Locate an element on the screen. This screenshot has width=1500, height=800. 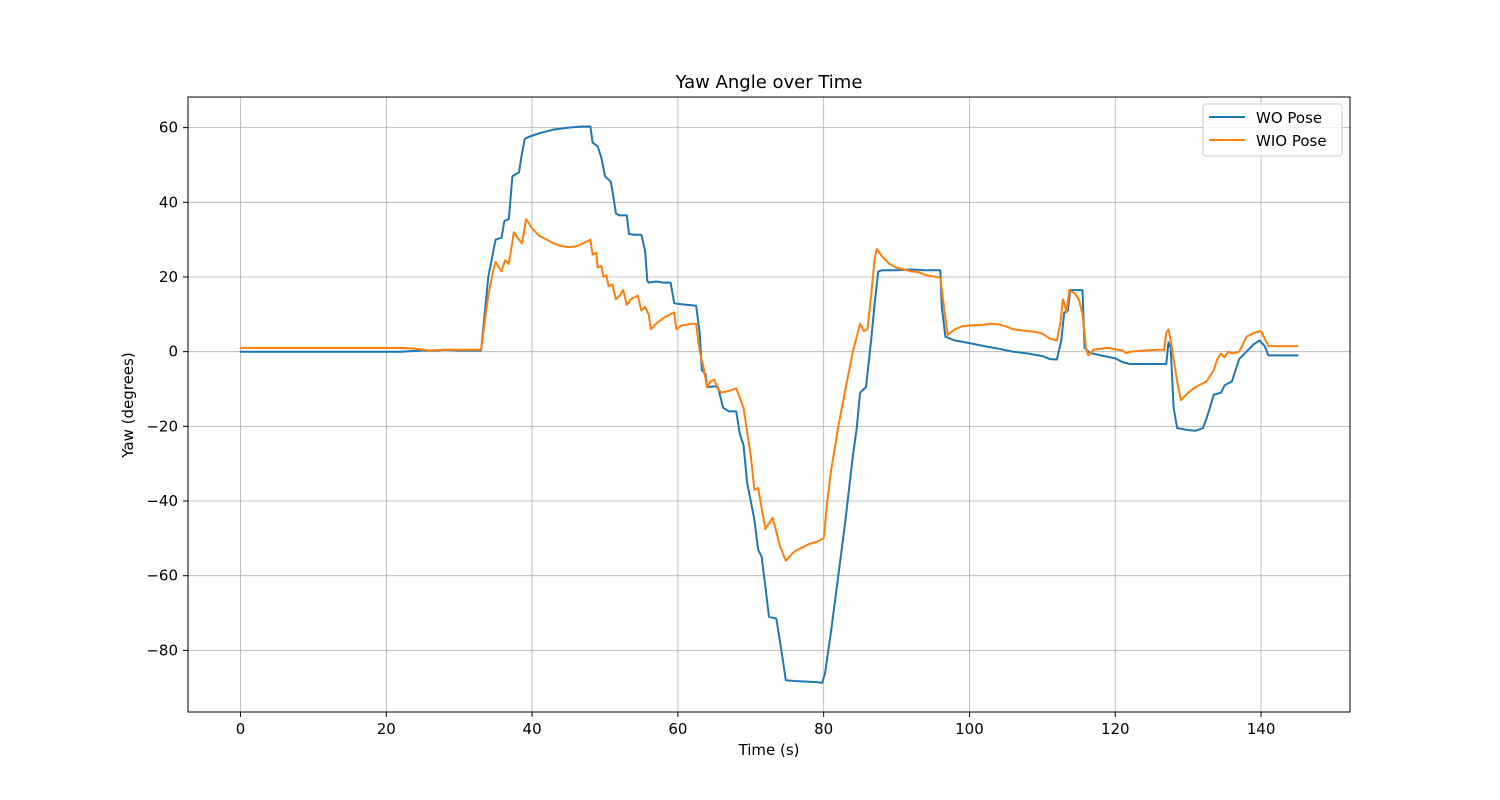
y-tick-label: 20 is located at coordinates (168, 277).